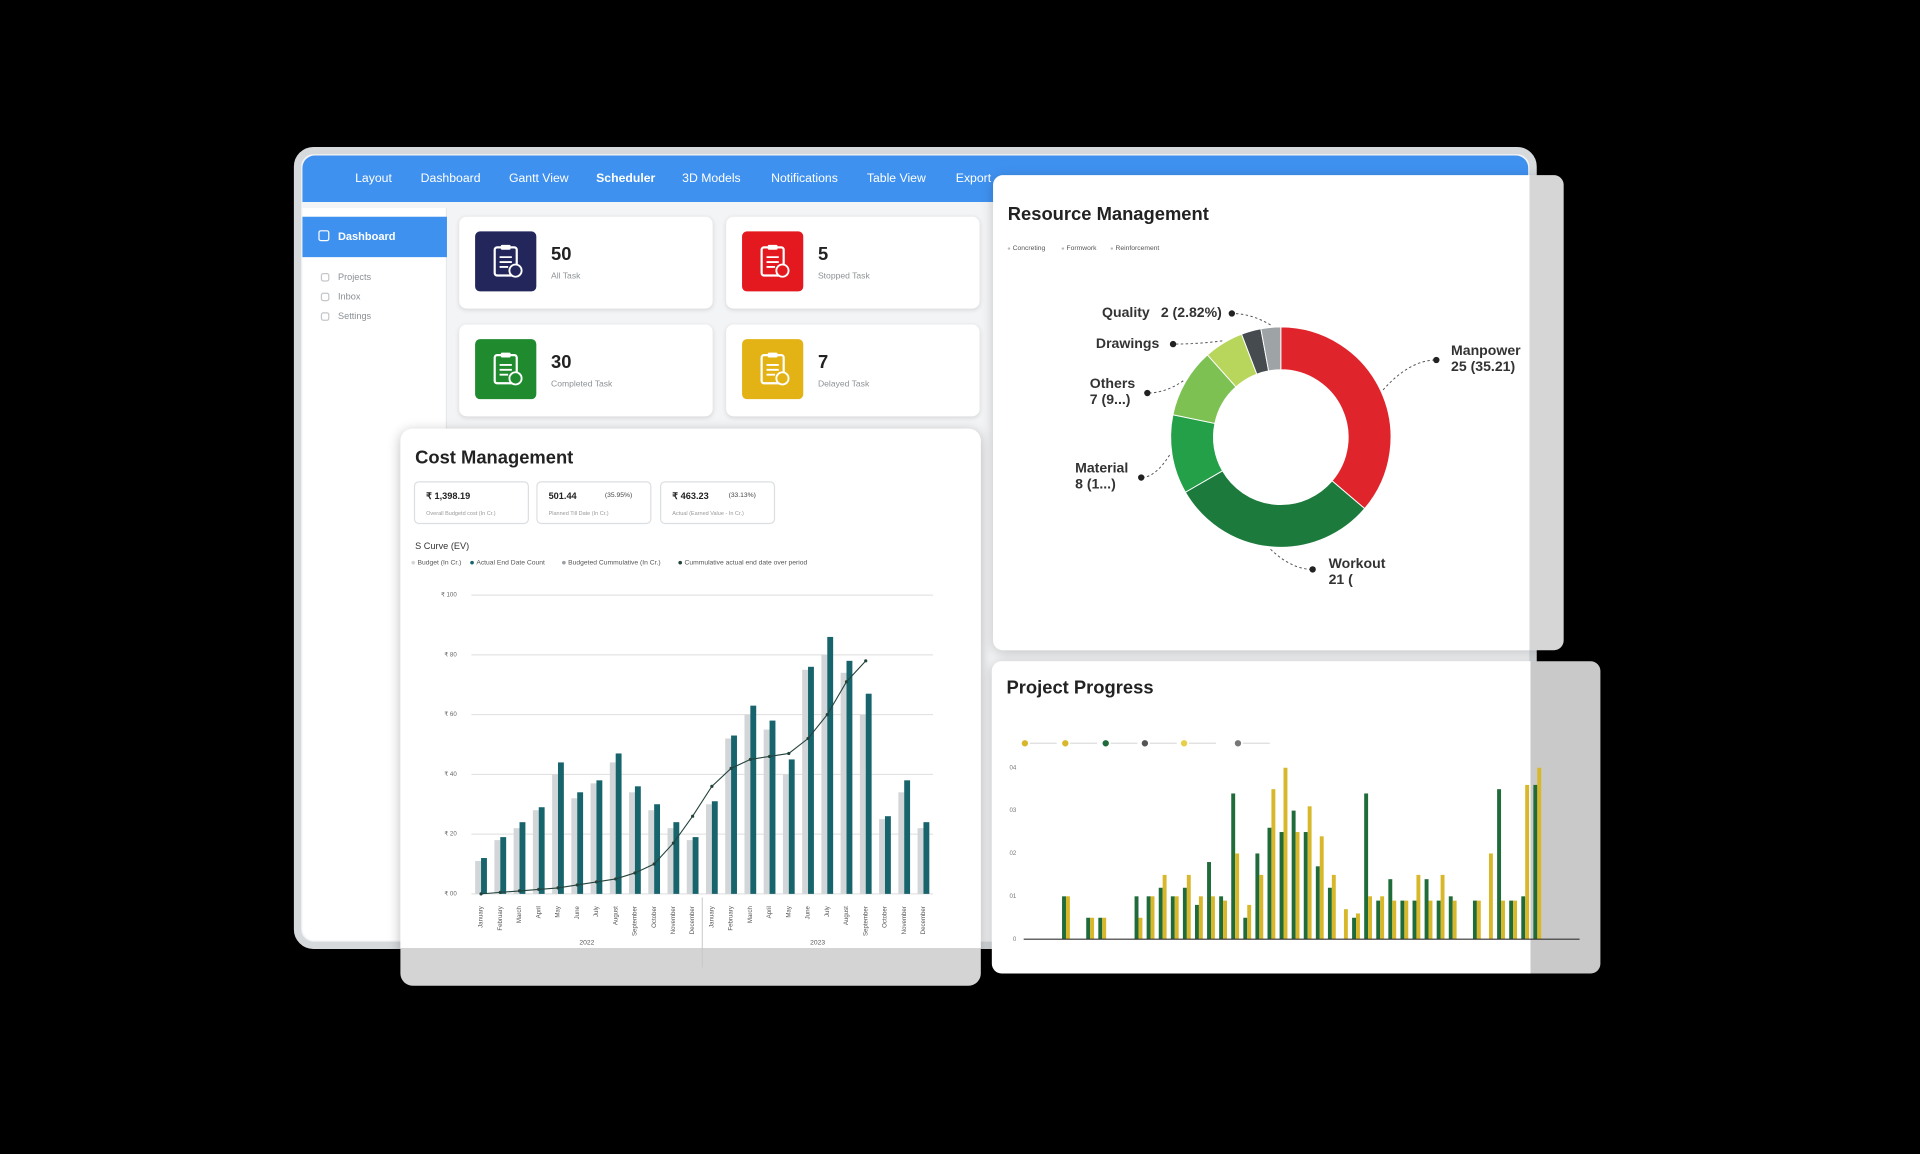  What do you see at coordinates (349, 296) in the screenshot?
I see `sidebar-item: Inbox` at bounding box center [349, 296].